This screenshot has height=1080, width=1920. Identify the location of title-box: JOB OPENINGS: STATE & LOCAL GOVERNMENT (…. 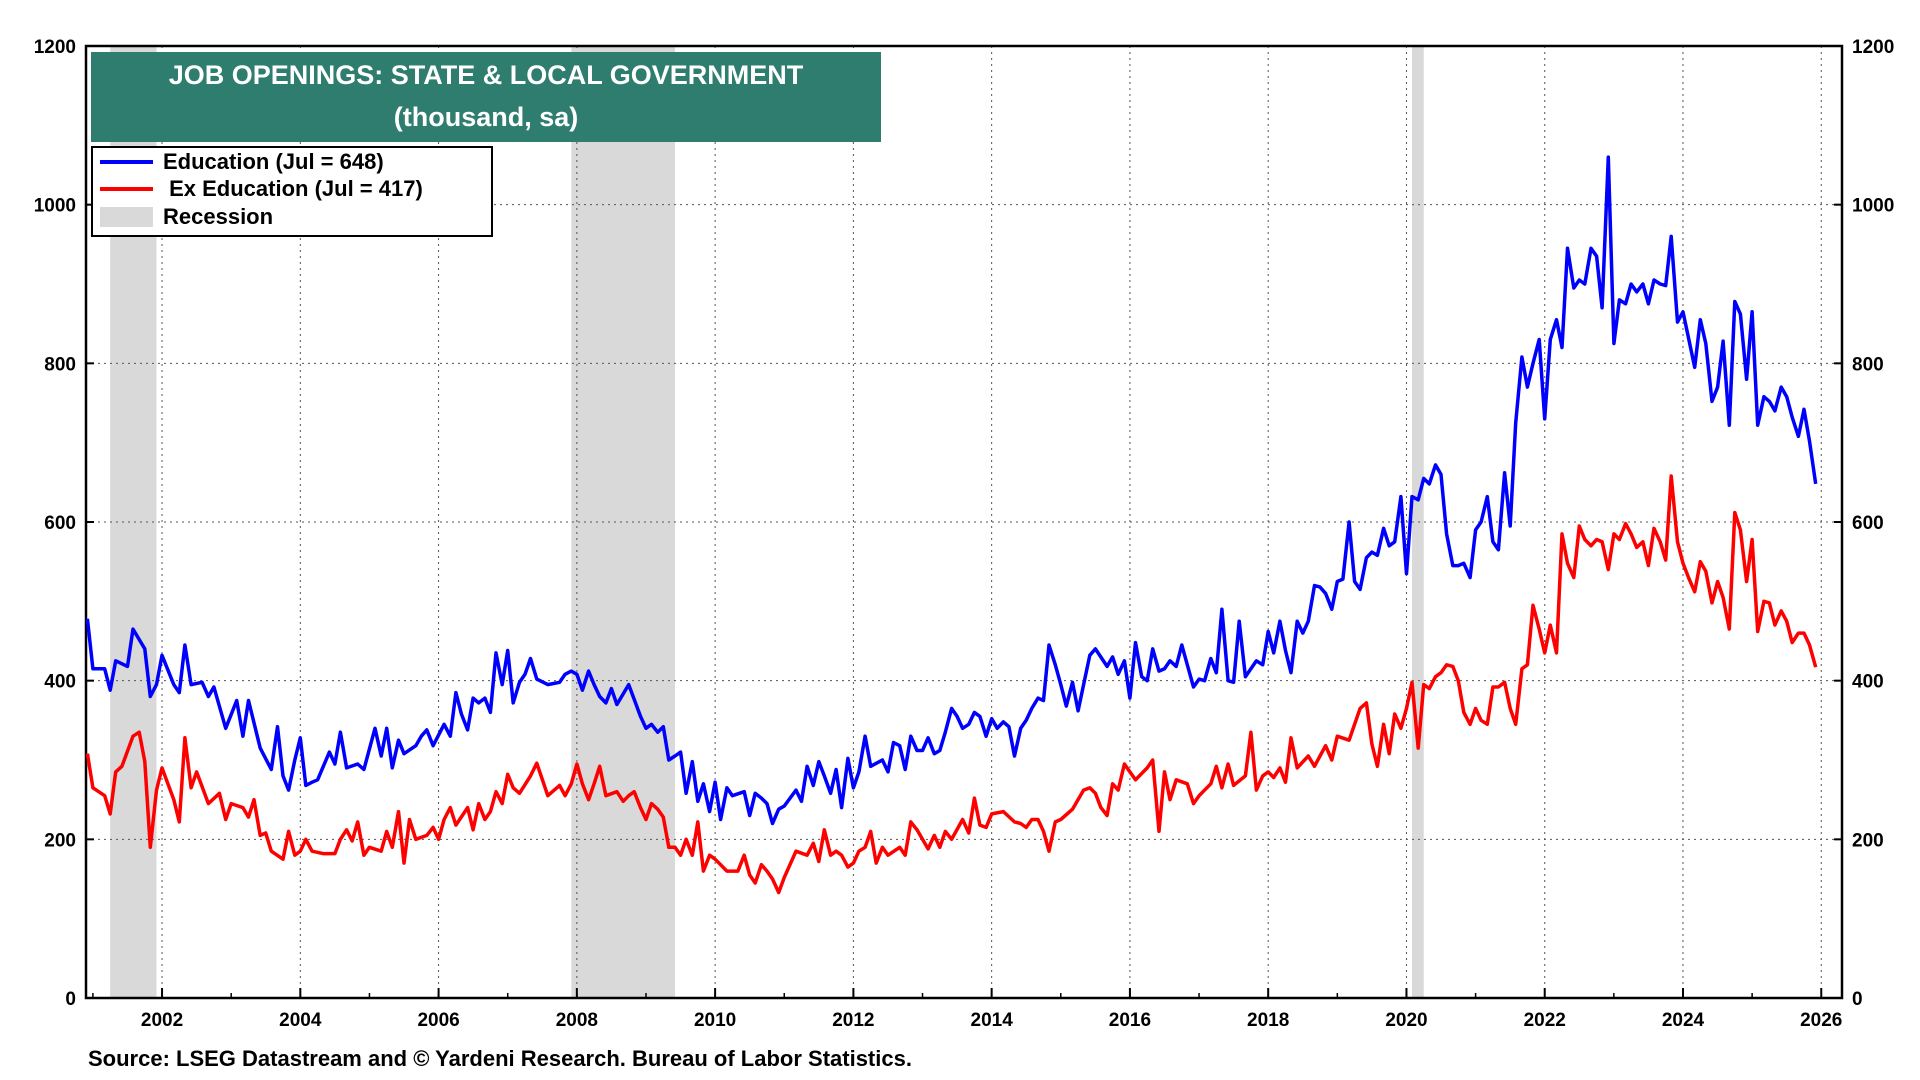
(486, 97).